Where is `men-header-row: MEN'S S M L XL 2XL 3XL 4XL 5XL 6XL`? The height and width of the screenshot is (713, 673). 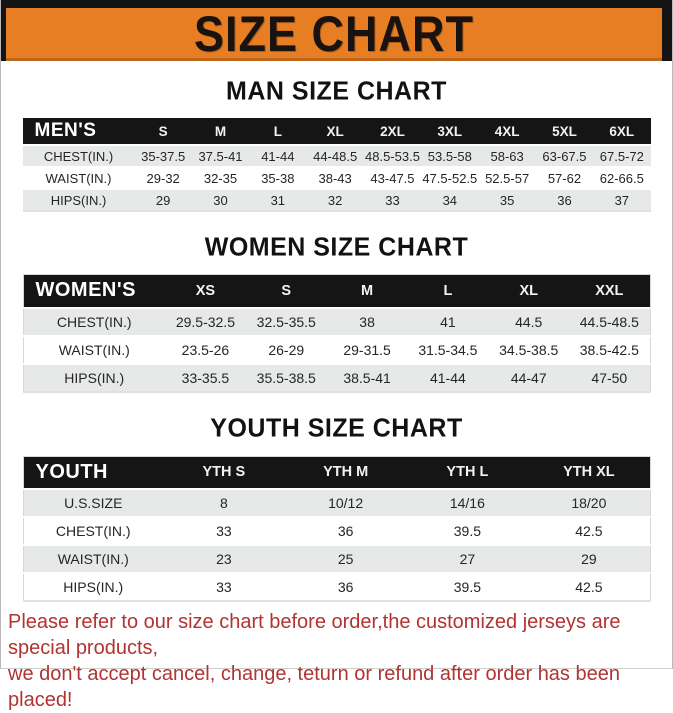 men-header-row: MEN'S S M L XL 2XL 3XL 4XL 5XL 6XL is located at coordinates (336, 131).